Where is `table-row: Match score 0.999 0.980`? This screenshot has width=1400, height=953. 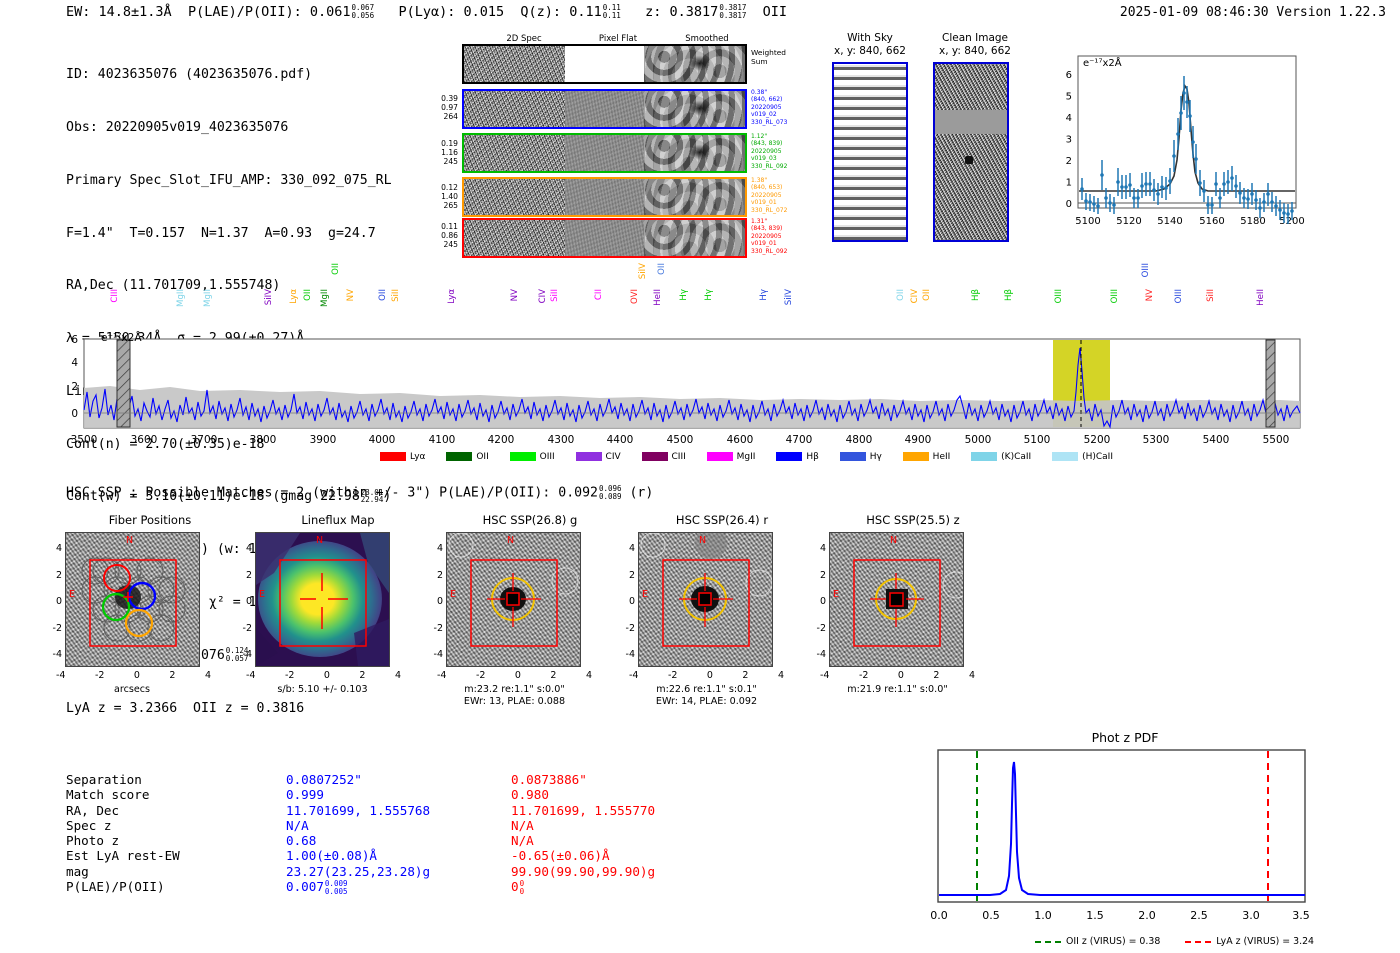 table-row: Match score 0.999 0.980 is located at coordinates (360, 794).